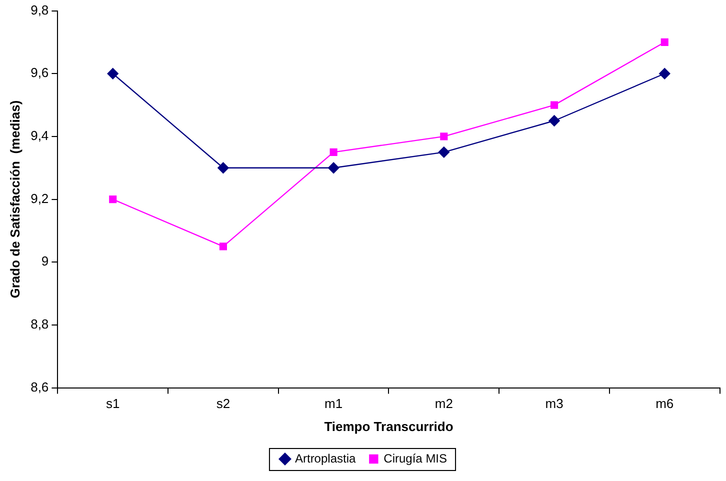  I want to click on x-tick-label: m1, so click(333, 404).